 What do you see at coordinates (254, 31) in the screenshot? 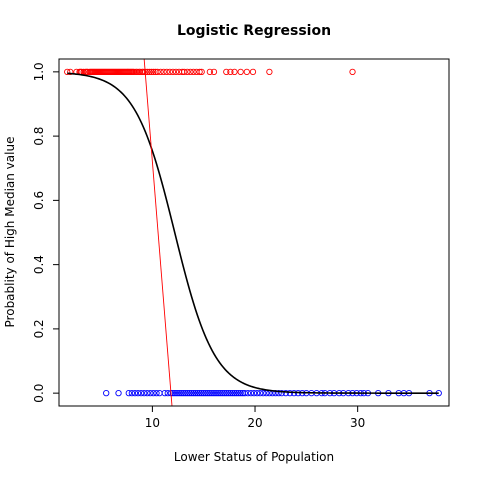
I see `chart-title: Logistic Regression` at bounding box center [254, 31].